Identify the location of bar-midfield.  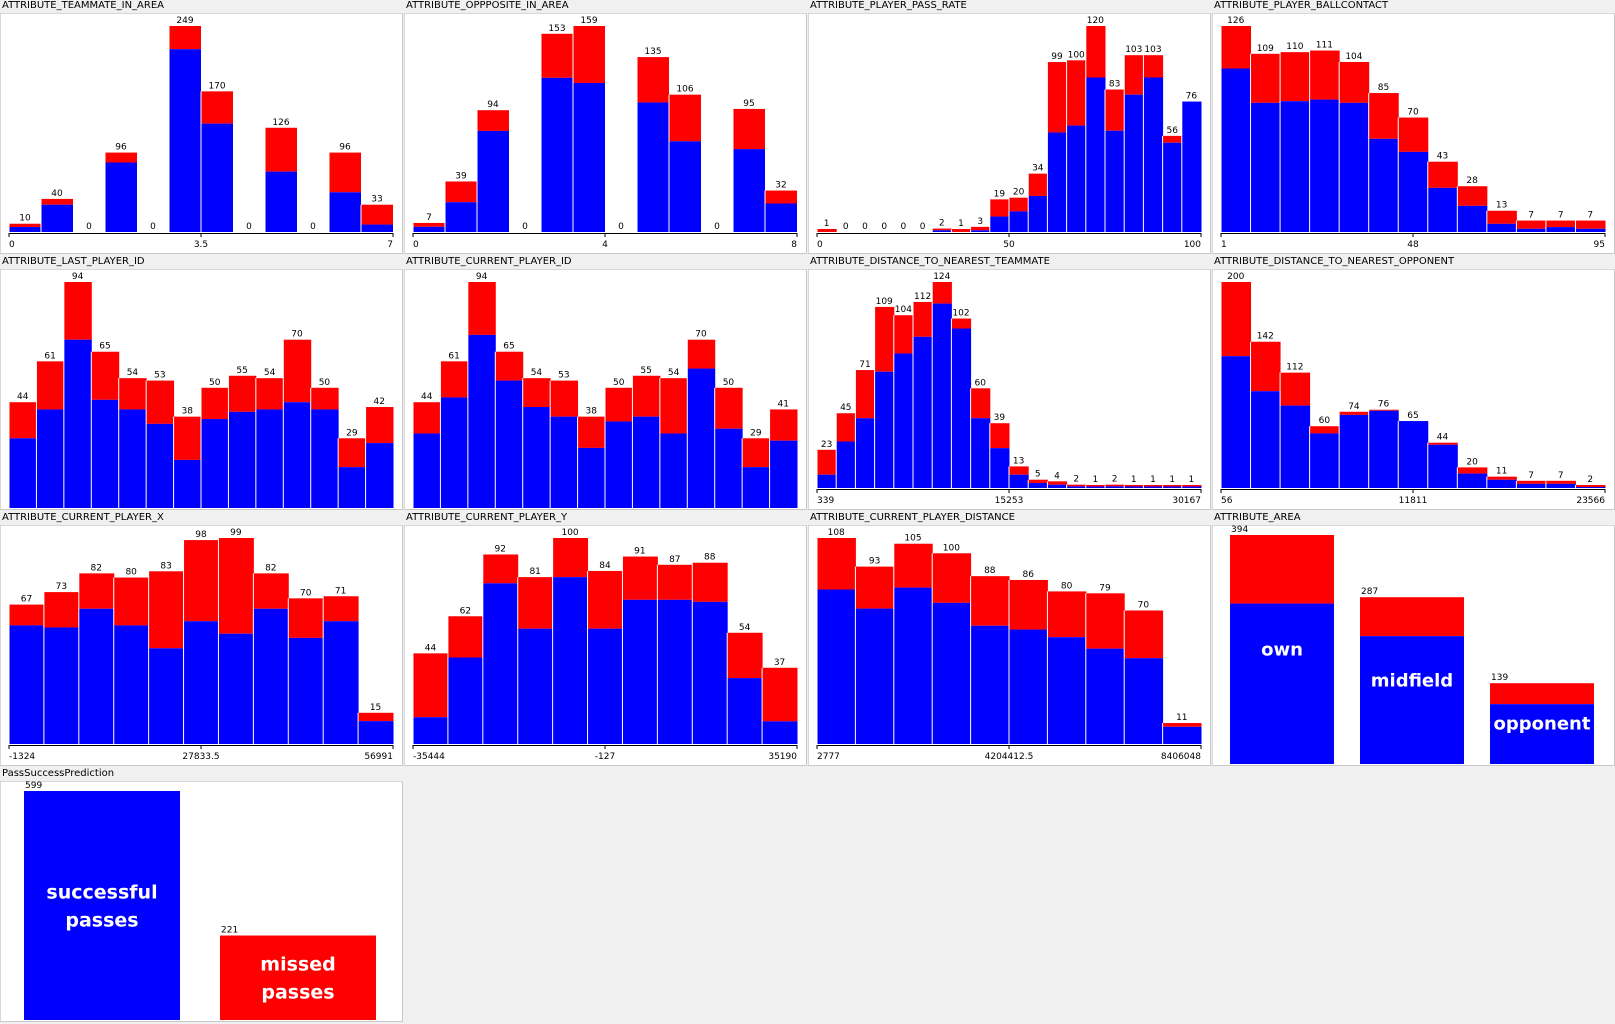
(1412, 680).